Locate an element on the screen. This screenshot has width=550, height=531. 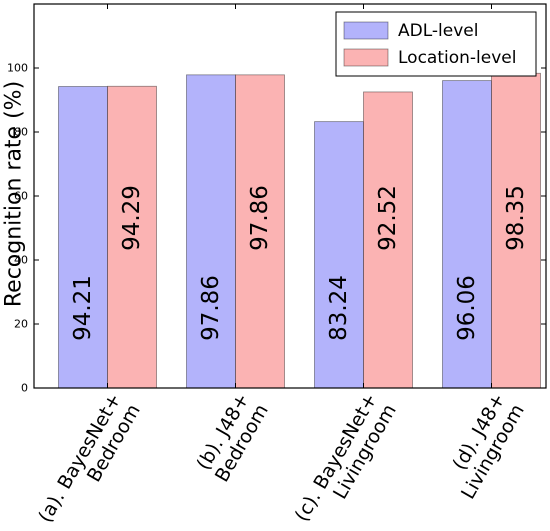
y-tick-label: 20 is located at coordinates (21, 324).